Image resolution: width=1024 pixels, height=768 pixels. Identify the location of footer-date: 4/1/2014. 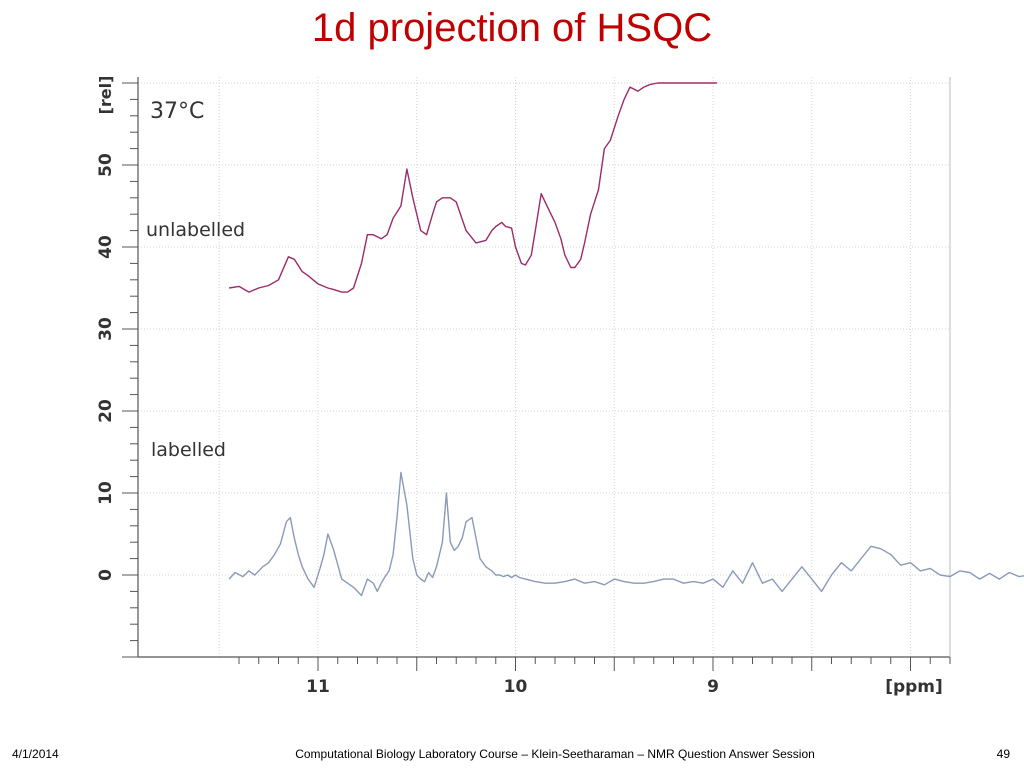
(35, 754).